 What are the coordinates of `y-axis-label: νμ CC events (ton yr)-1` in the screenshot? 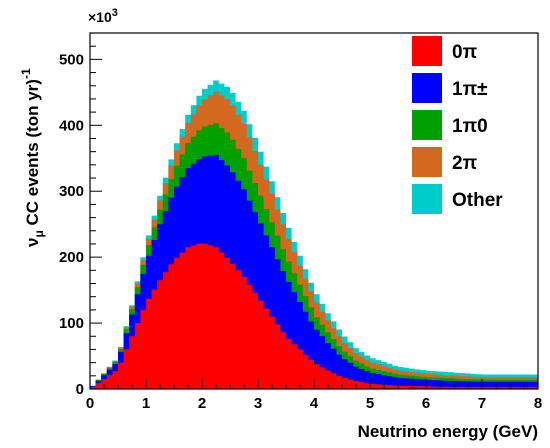 It's located at (32, 157).